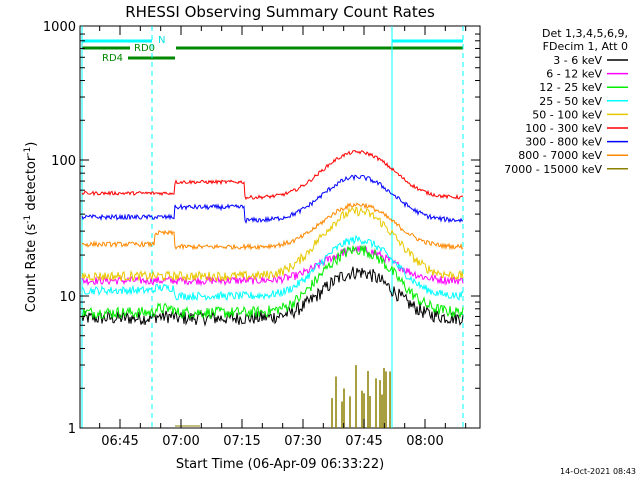  I want to click on x-tick-label: 07:15, so click(241, 441).